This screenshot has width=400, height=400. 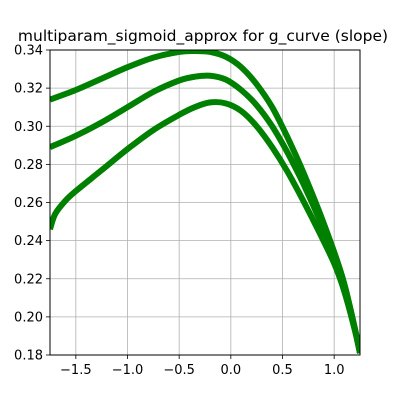 What do you see at coordinates (282, 370) in the screenshot?
I see `x-tick-label: 0.5` at bounding box center [282, 370].